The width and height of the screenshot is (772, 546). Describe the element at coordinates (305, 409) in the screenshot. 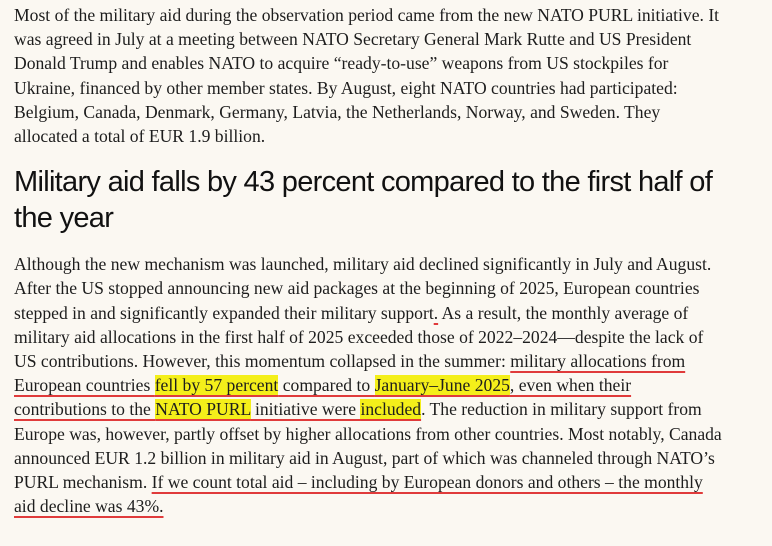

I see `annotation: initiative were` at that location.